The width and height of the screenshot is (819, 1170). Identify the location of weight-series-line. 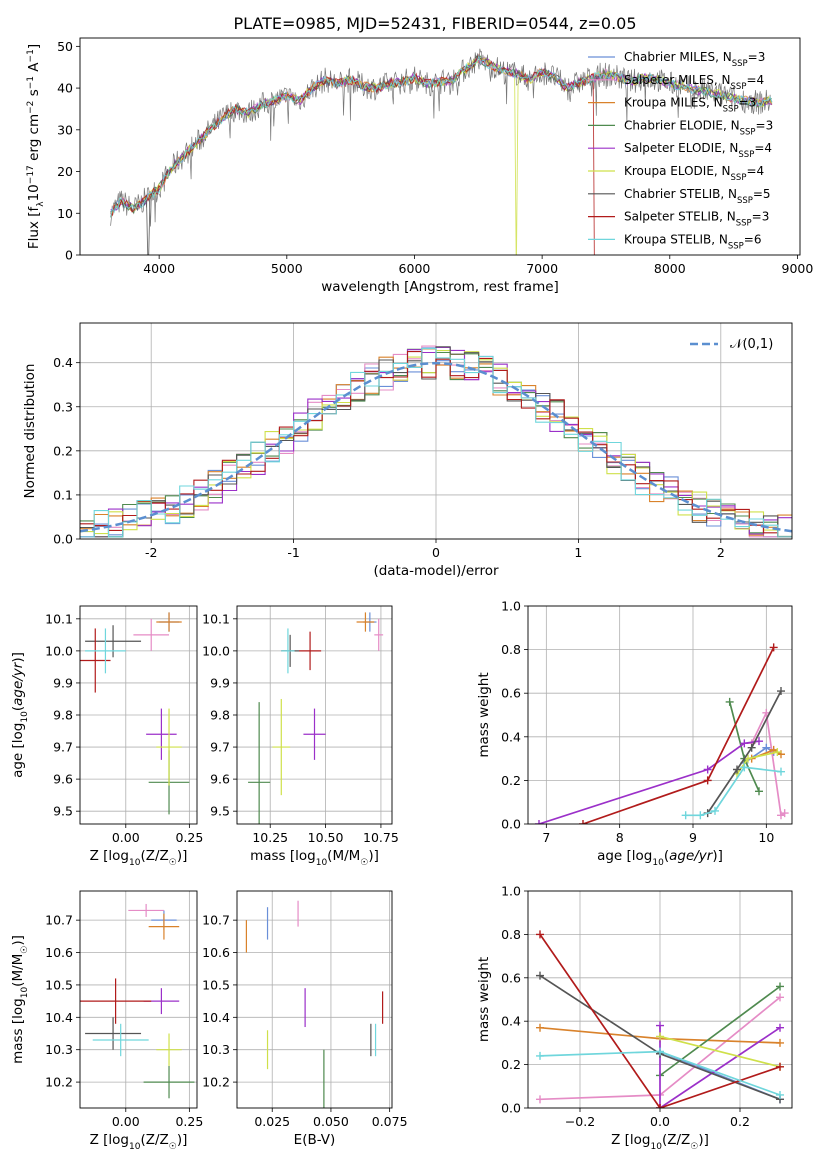
(768, 763).